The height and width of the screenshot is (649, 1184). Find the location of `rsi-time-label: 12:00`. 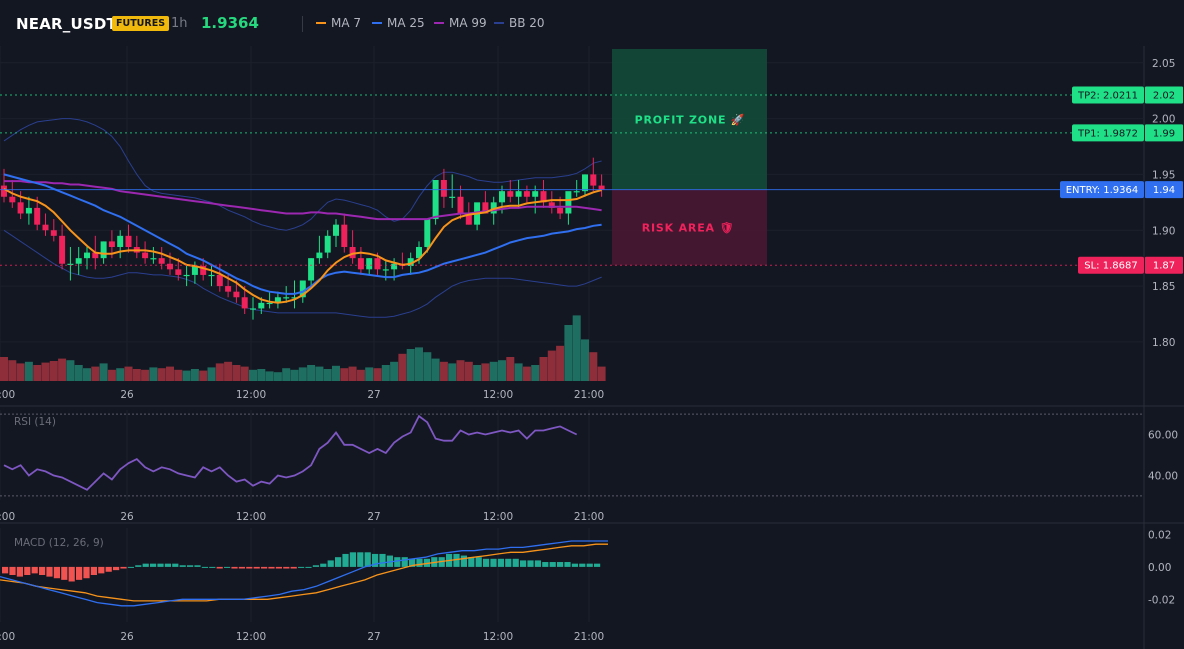

rsi-time-label: 12:00 is located at coordinates (498, 517).